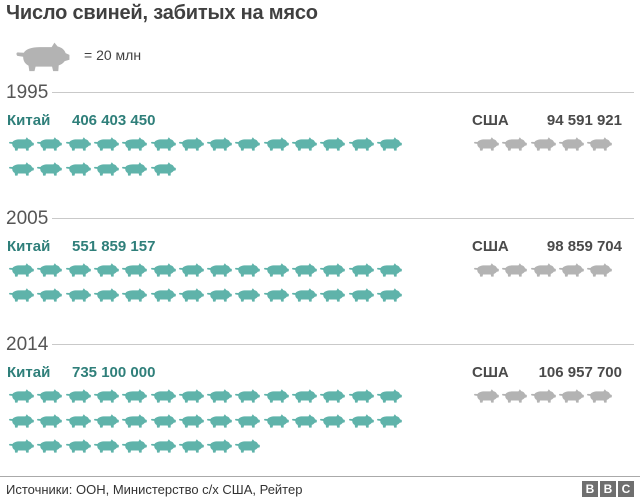 This screenshot has width=640, height=502. I want to click on year-divider, so click(343, 218).